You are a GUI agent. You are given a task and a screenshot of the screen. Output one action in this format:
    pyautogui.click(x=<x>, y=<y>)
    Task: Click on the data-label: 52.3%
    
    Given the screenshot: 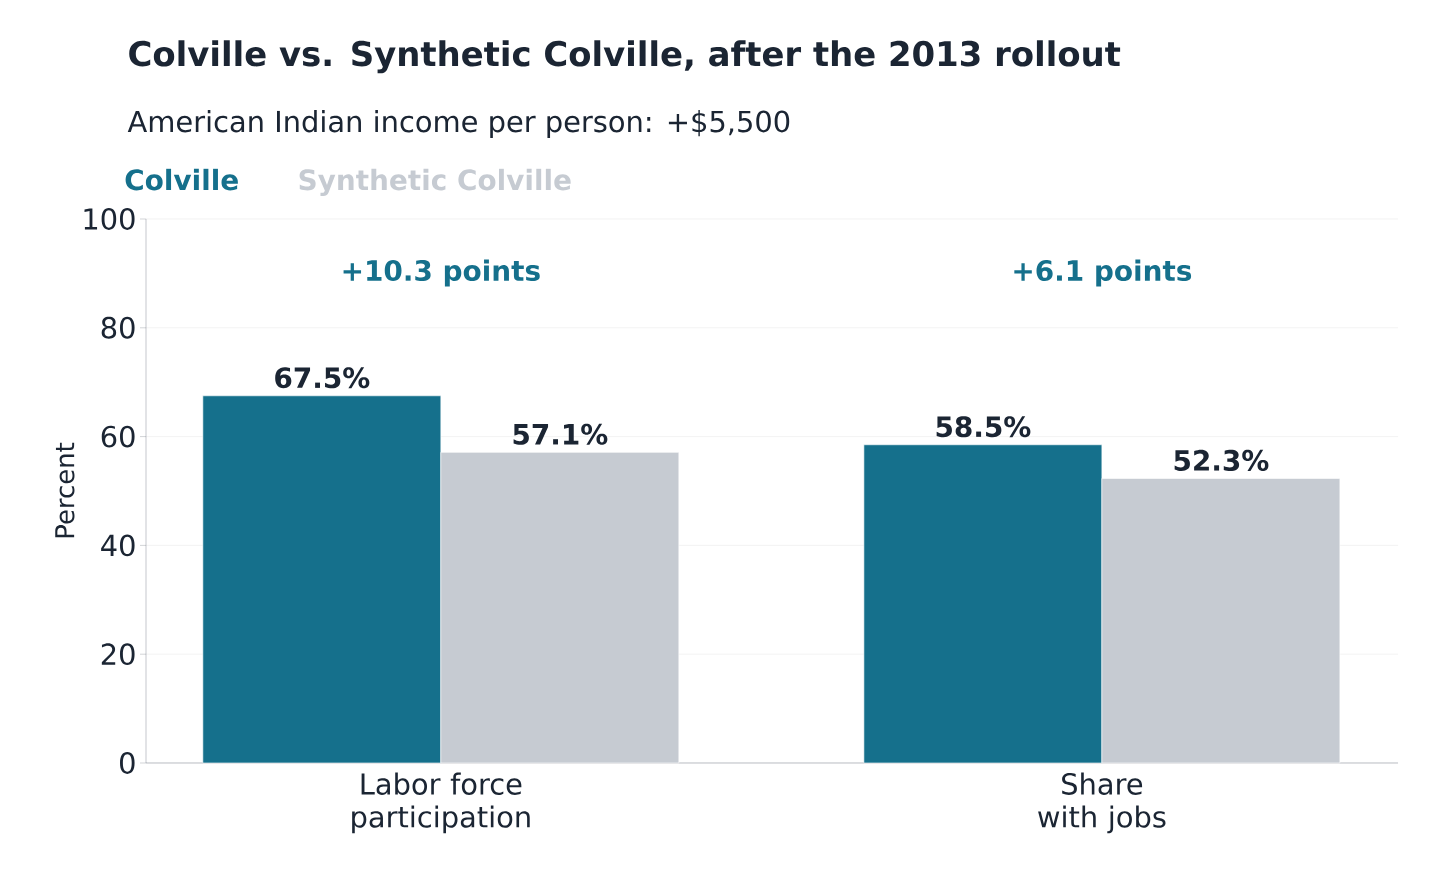 What is the action you would take?
    pyautogui.click(x=1221, y=460)
    